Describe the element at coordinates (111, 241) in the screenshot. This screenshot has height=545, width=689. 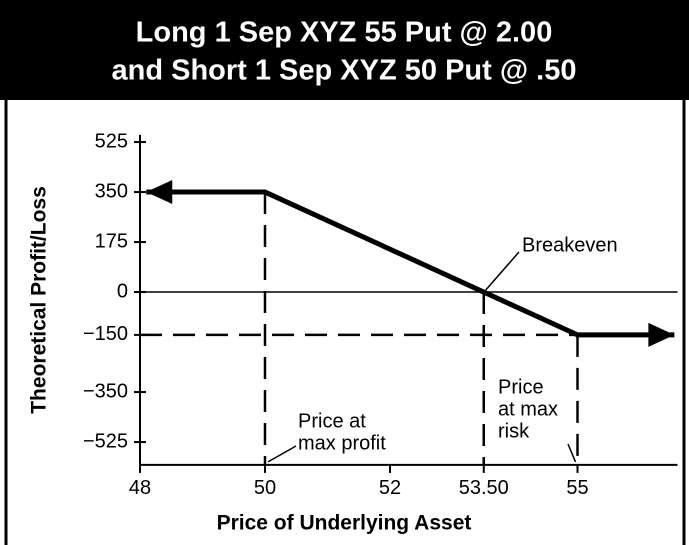
I see `y-tick-label: 175` at that location.